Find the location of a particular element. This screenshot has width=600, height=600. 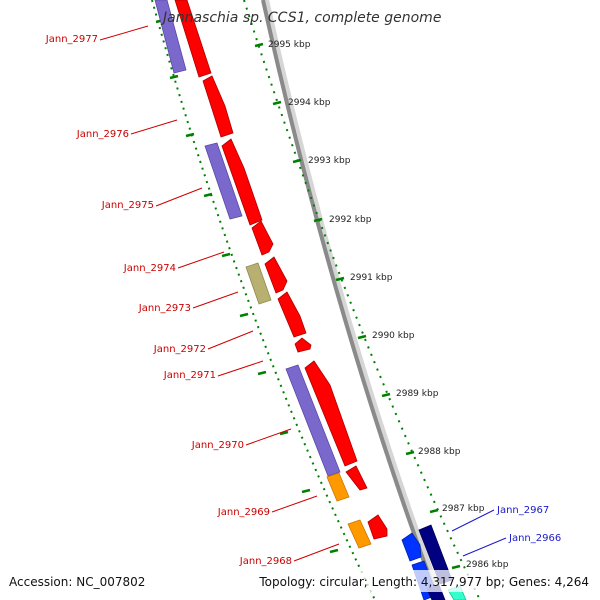

gene-label-jann-2973: Jann_2973 is located at coordinates (164, 308).